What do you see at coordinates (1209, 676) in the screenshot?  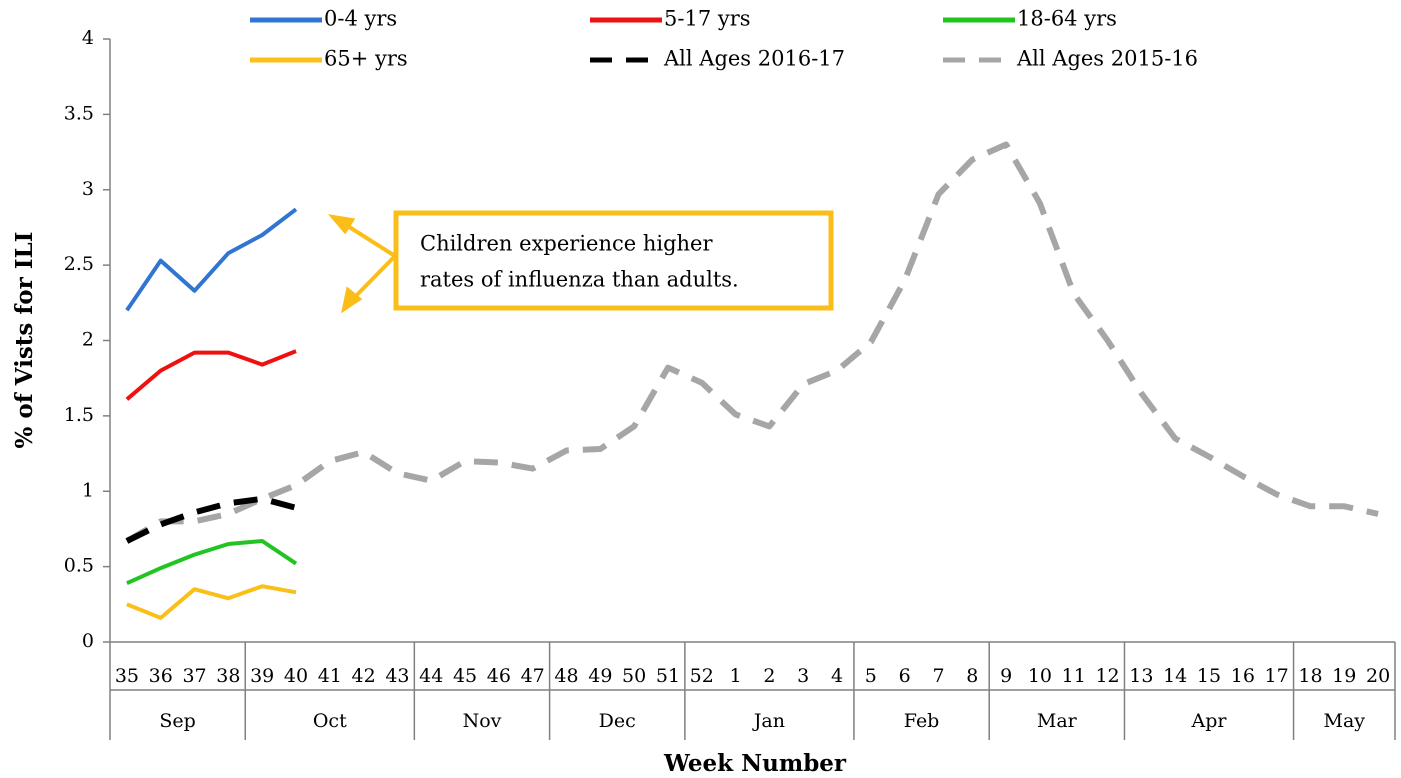 I see `x-tick-label: 15` at bounding box center [1209, 676].